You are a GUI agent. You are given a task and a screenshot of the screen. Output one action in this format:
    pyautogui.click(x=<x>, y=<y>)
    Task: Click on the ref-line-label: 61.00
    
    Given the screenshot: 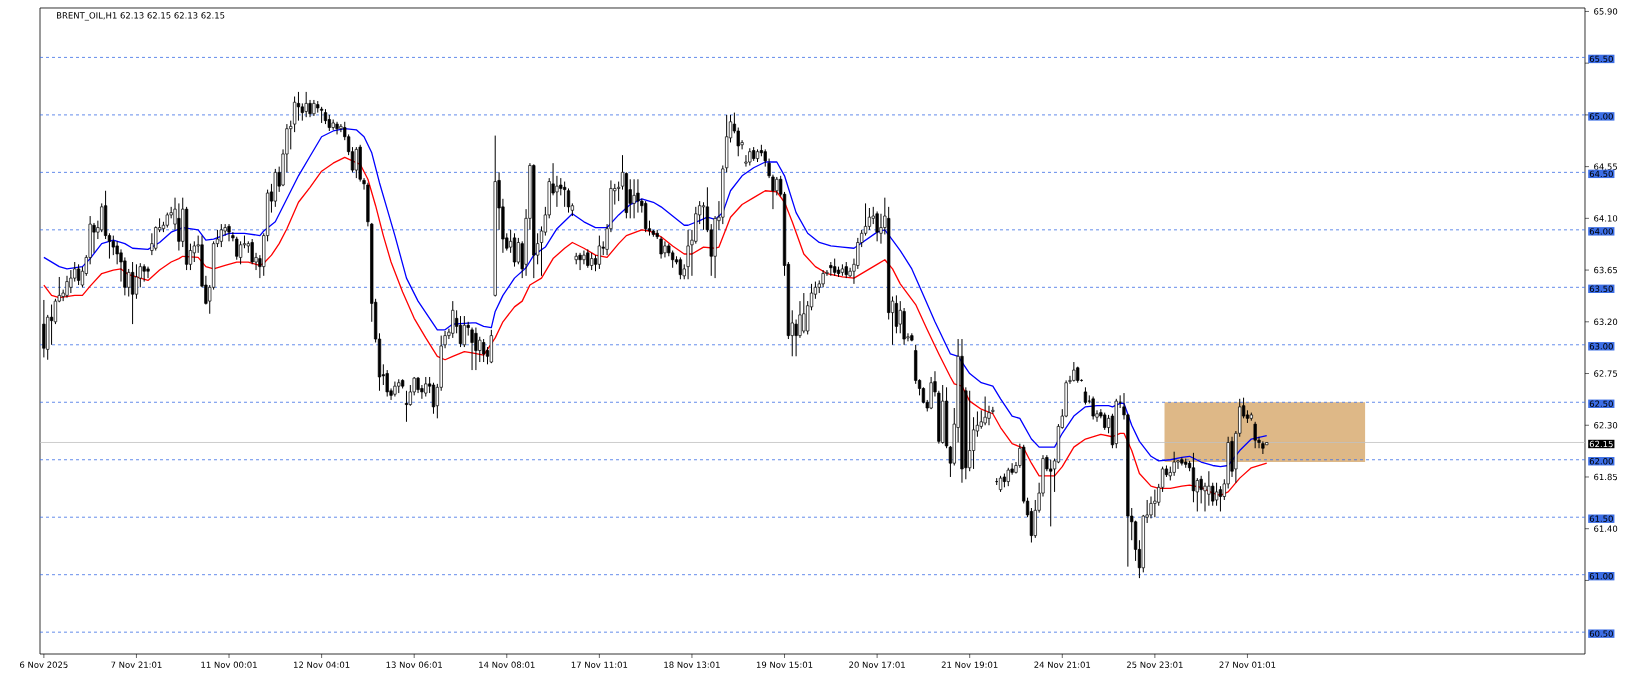 What is the action you would take?
    pyautogui.click(x=1601, y=576)
    